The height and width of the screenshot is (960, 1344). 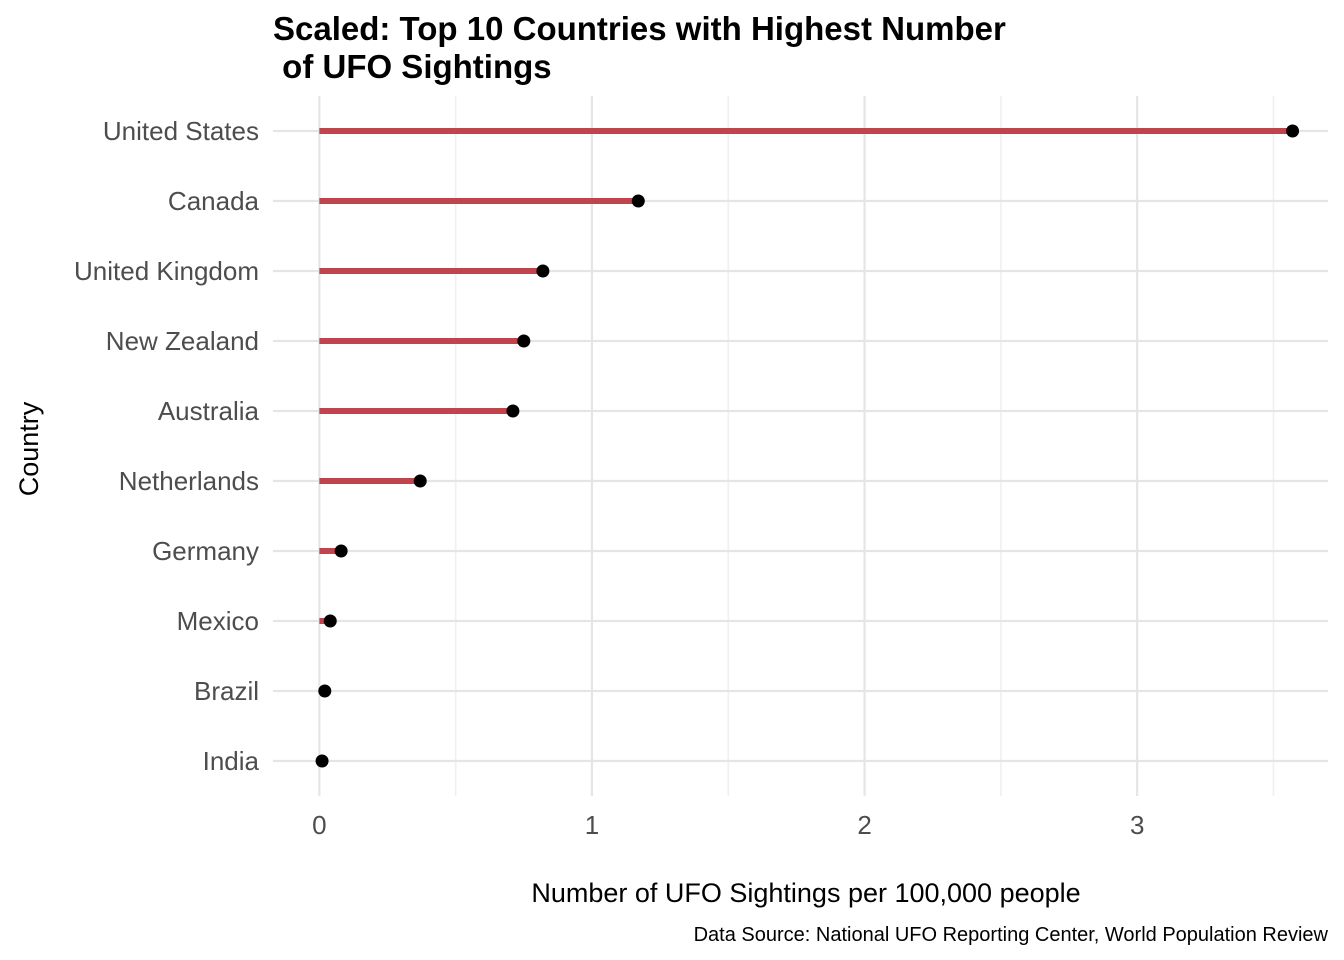 What do you see at coordinates (592, 825) in the screenshot?
I see `x-tick-label: 1` at bounding box center [592, 825].